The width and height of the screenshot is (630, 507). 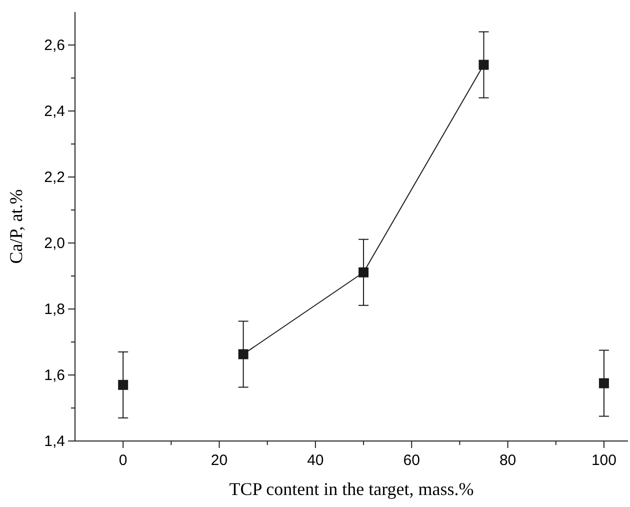 What do you see at coordinates (603, 460) in the screenshot?
I see `x-tick-label: 100` at bounding box center [603, 460].